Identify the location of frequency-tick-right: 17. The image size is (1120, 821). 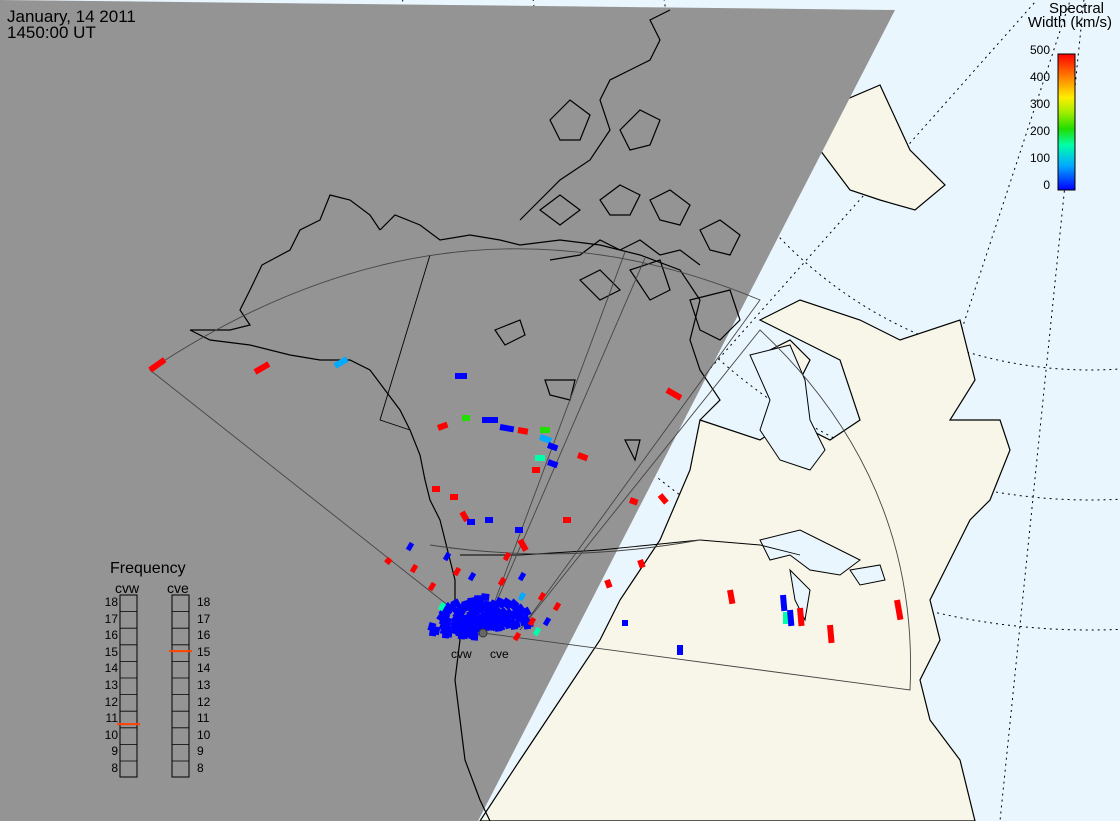
(204, 618).